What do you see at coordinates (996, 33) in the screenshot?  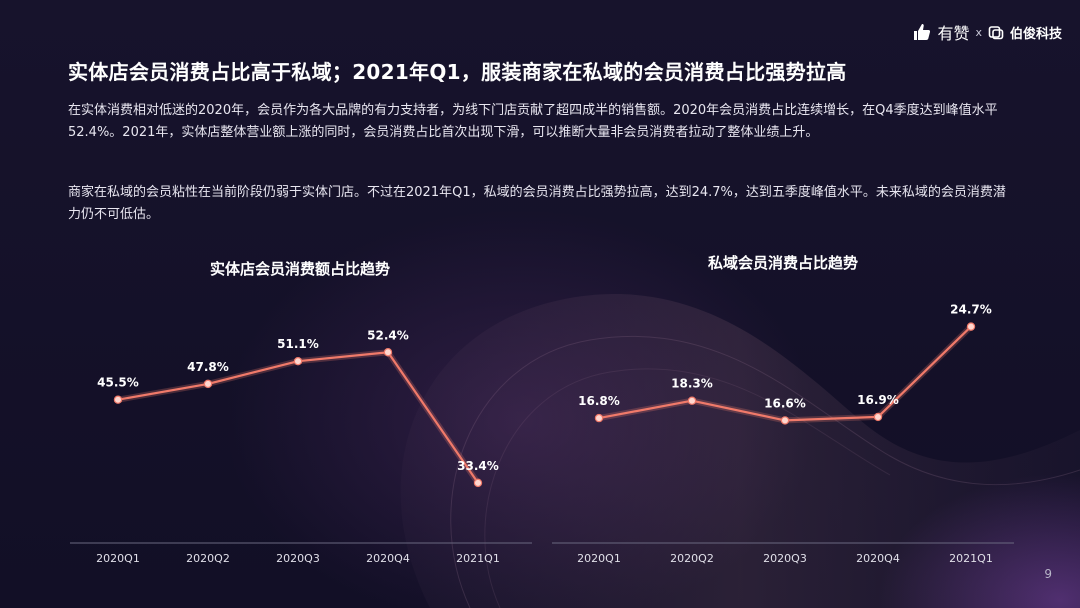 I see `bojun-logo-icon` at bounding box center [996, 33].